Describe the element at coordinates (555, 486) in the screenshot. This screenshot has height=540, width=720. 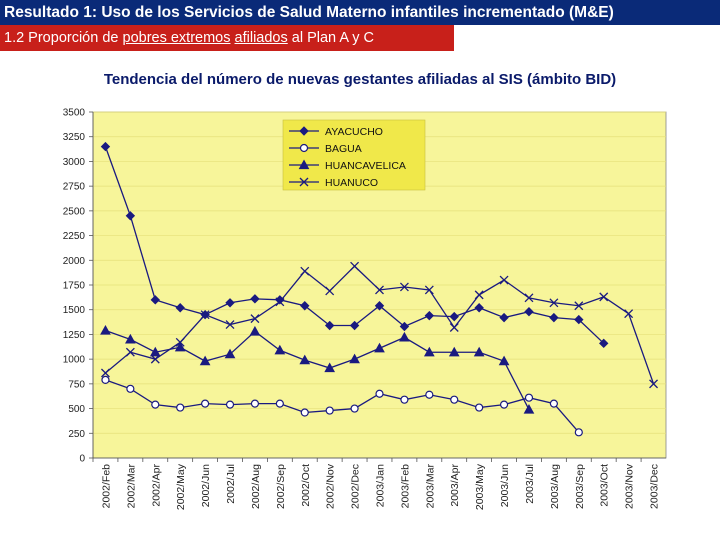
I see `x-tick-label: 2003/Aug` at that location.